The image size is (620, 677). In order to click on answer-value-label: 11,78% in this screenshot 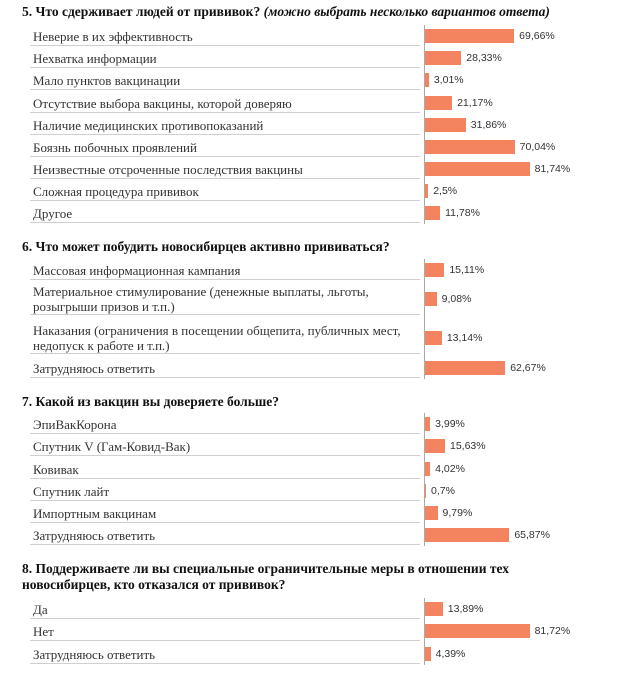, I will do `click(462, 213)`.